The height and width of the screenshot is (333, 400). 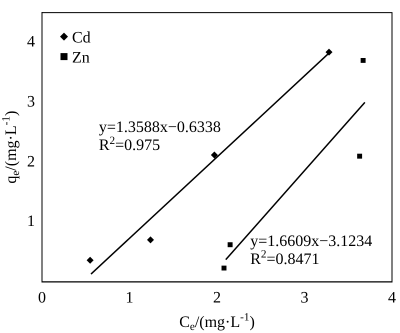 I want to click on x-tick-label: 1, so click(x=130, y=298).